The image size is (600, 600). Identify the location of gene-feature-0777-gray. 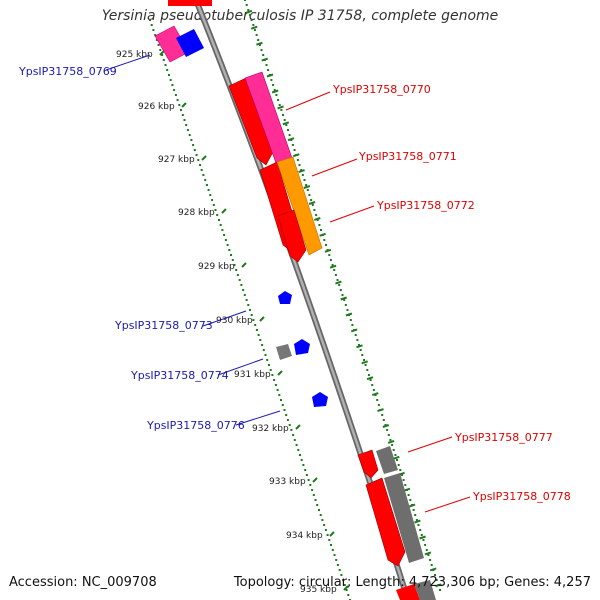
(387, 460).